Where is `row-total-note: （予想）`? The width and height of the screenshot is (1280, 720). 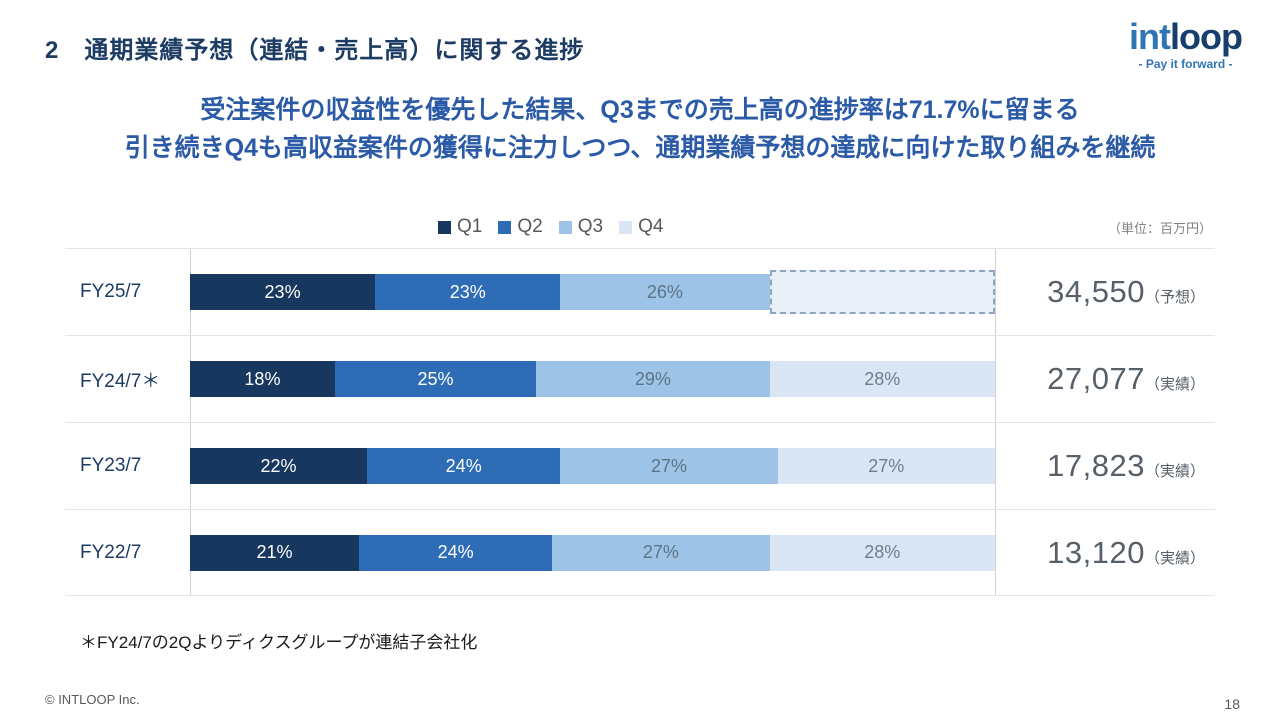
row-total-note: （予想） is located at coordinates (1174, 297).